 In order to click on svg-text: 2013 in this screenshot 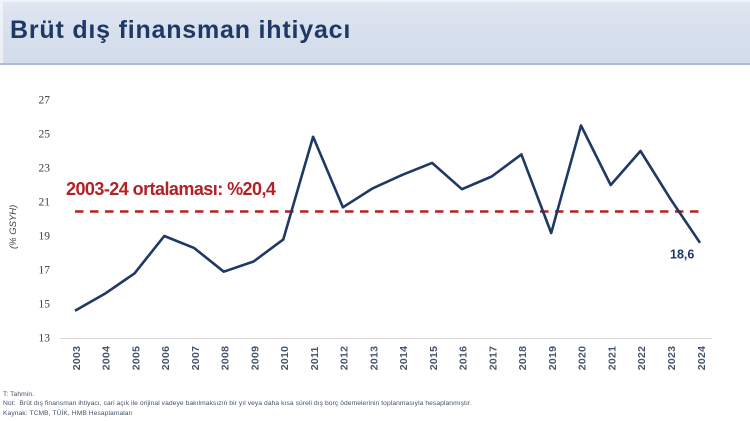, I will do `click(374, 358)`.